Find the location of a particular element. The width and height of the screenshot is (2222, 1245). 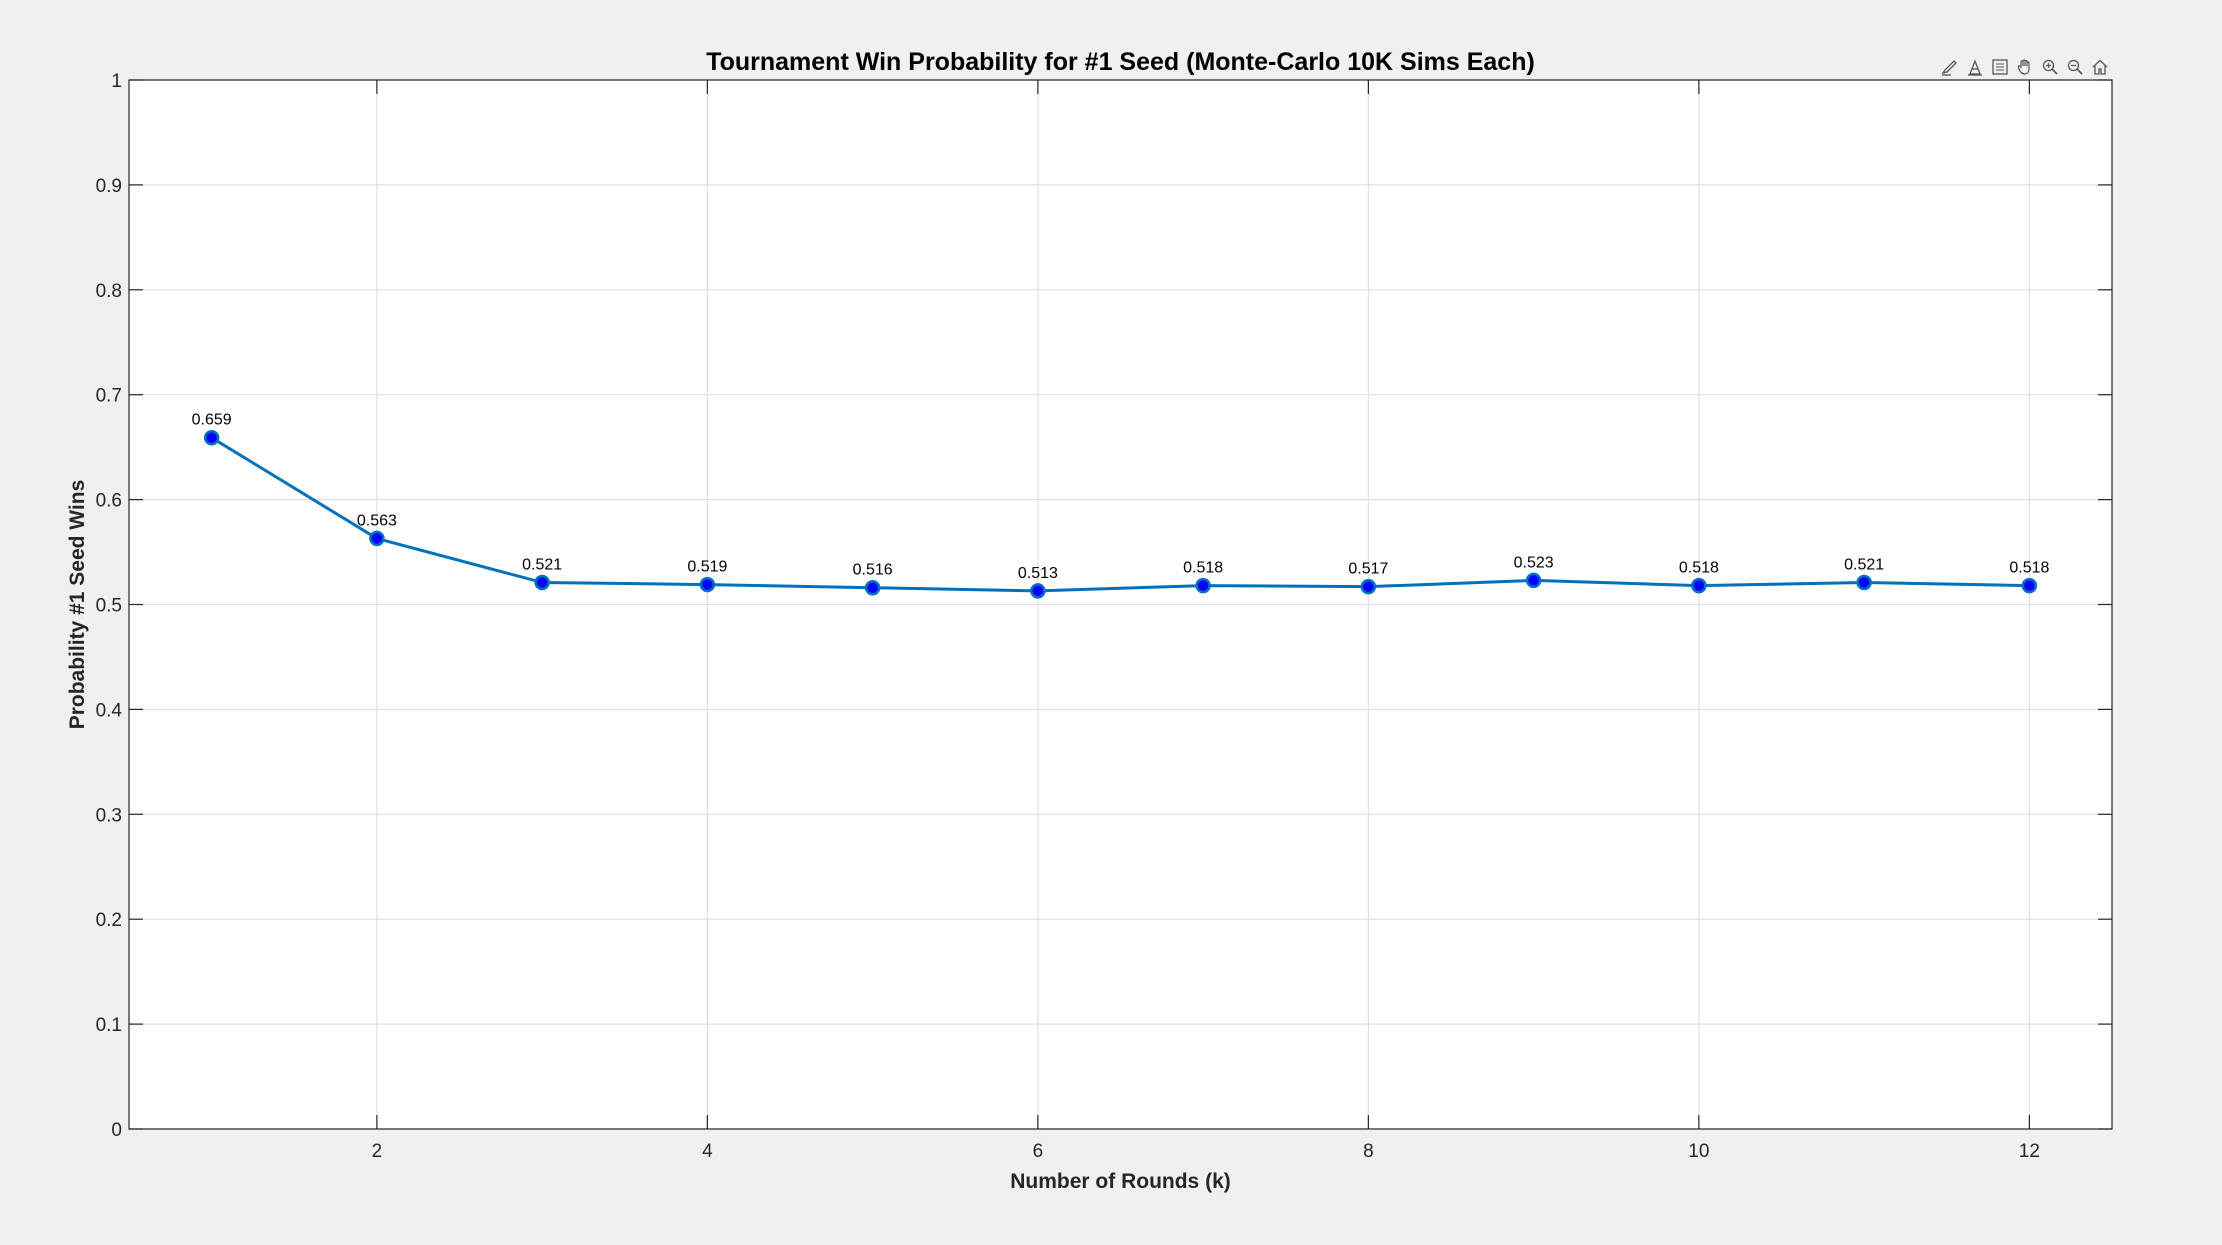

y-axis-label: Probability #1 Seed Wins is located at coordinates (77, 605).